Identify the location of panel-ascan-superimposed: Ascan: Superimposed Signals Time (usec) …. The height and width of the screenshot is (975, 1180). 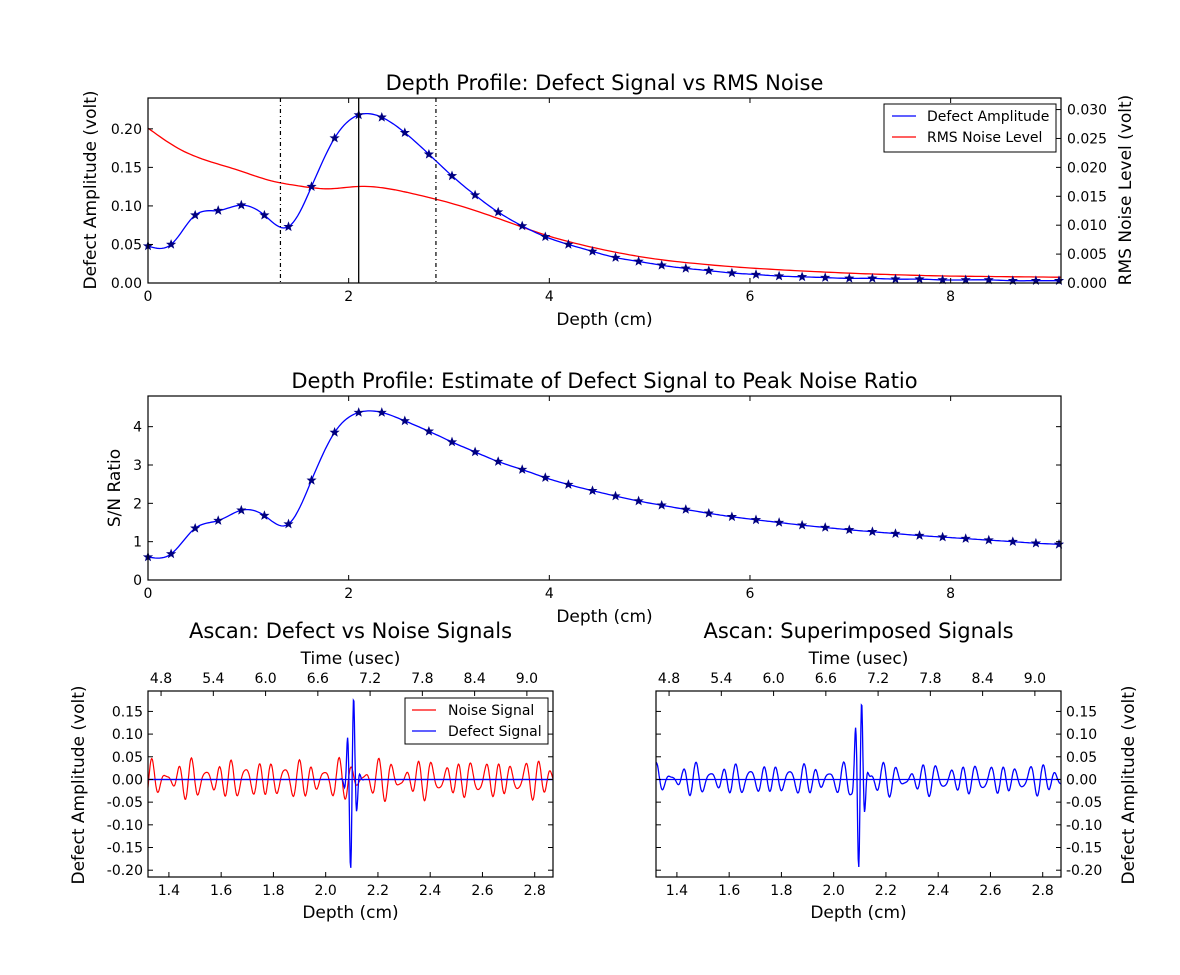
(897, 771).